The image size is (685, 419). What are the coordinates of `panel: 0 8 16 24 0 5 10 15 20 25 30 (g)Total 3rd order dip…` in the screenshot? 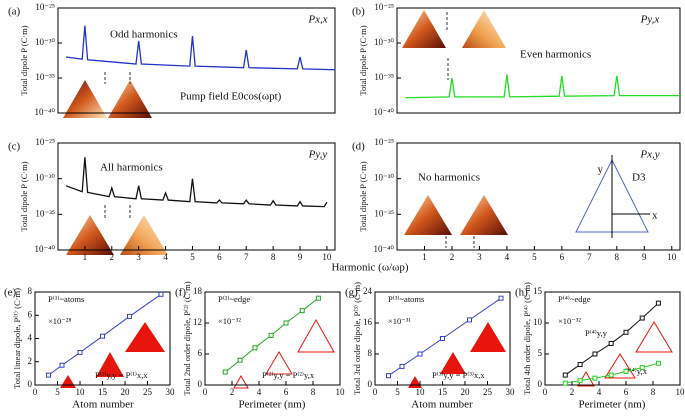 It's located at (430, 346).